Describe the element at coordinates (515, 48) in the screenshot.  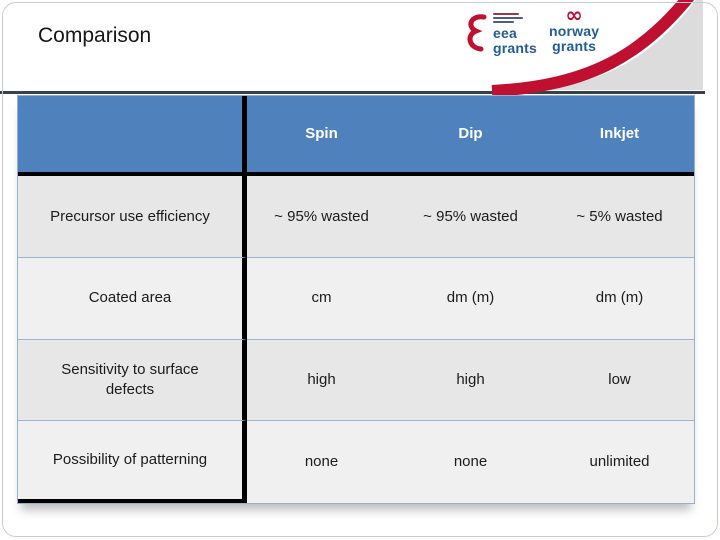
I see `eea-logo-label-2: grants` at that location.